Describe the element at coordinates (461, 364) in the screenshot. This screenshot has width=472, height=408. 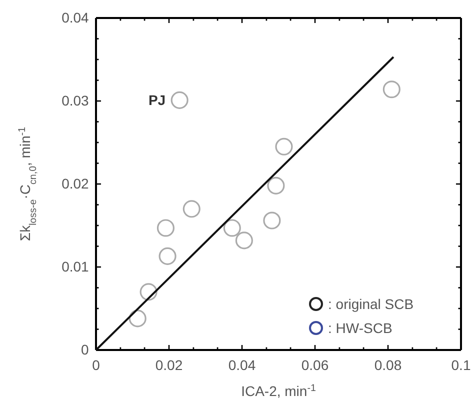
I see `x-tick-label: 0.1` at that location.